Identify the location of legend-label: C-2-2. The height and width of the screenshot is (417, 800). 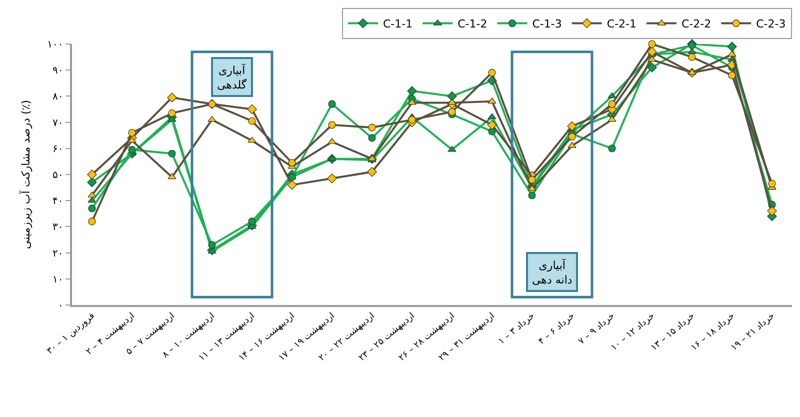
(697, 24).